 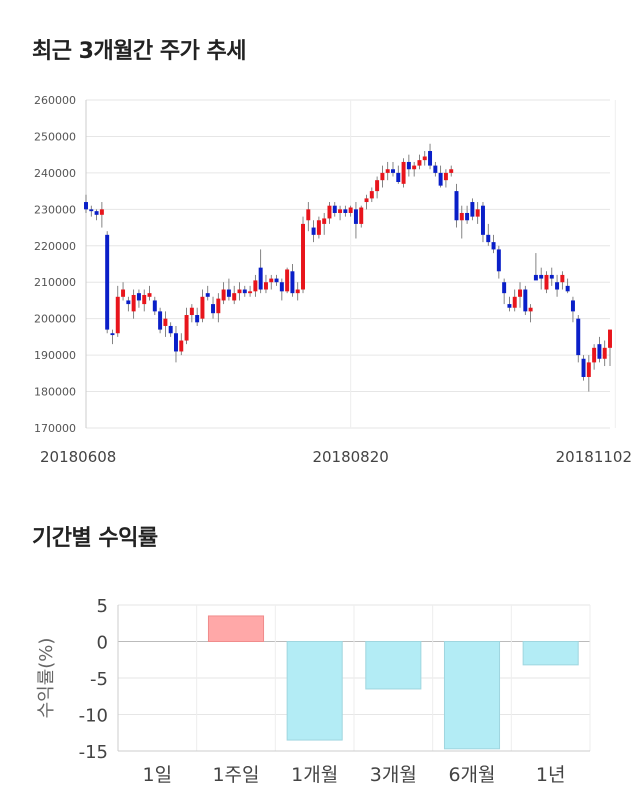 I want to click on bar-grid, so click(x=354, y=678).